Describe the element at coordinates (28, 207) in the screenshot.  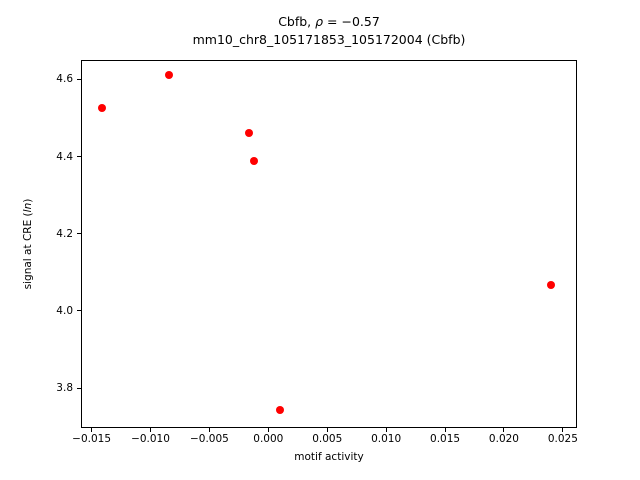
I see `y-axis-label-ln: ln` at that location.